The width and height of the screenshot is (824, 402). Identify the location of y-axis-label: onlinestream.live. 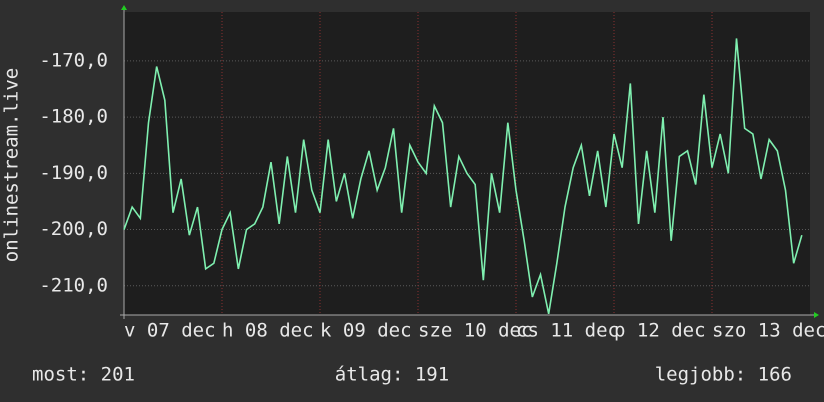
(12, 165).